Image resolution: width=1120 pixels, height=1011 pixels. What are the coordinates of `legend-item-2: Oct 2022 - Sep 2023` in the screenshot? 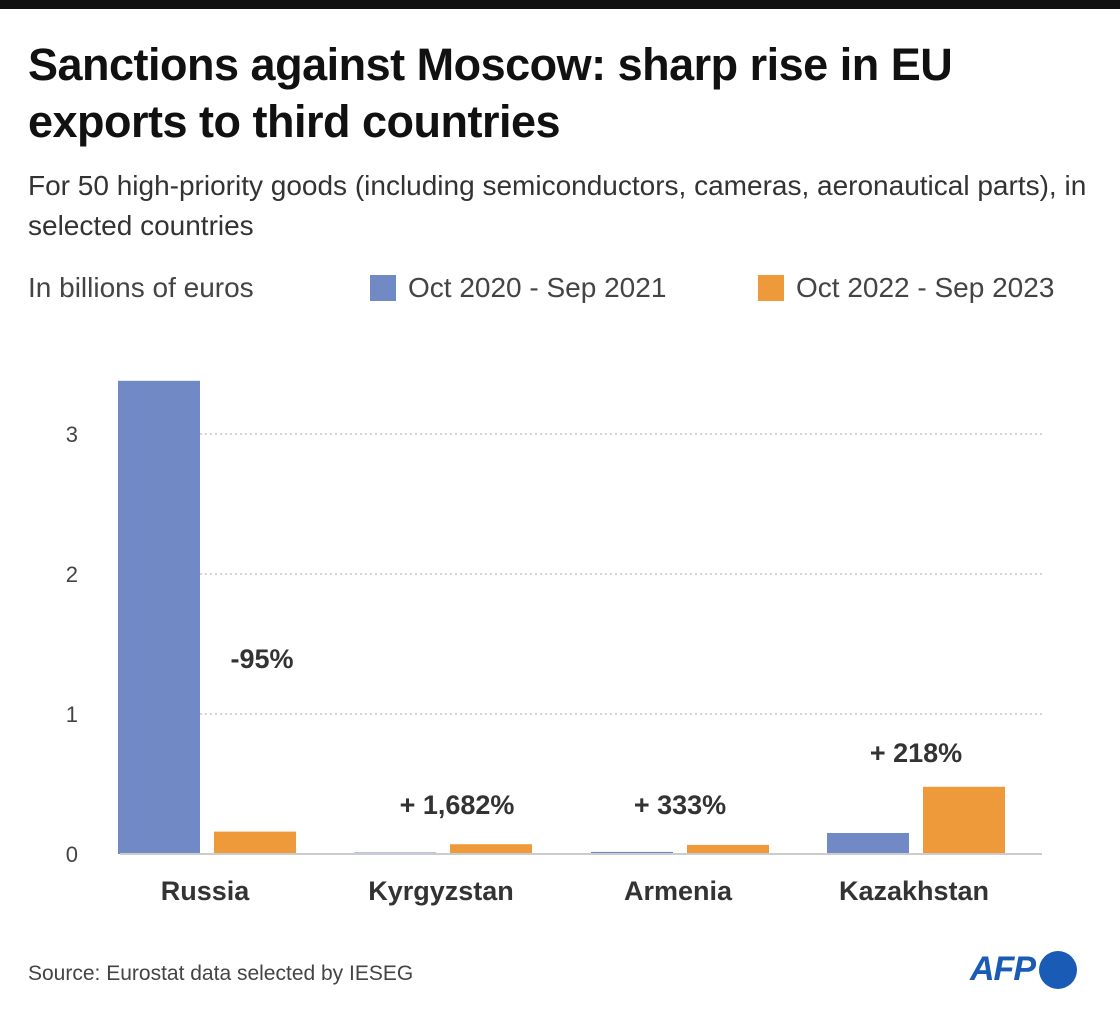 It's located at (906, 288).